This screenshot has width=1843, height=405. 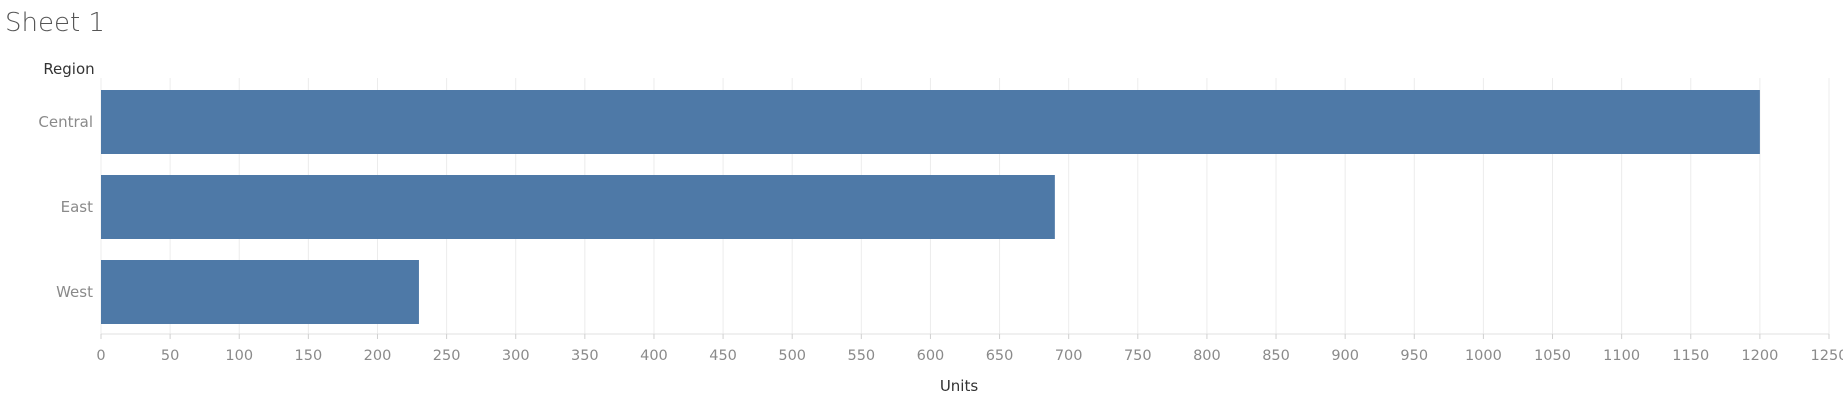 I want to click on x-tick-label: 800, so click(x=1207, y=356).